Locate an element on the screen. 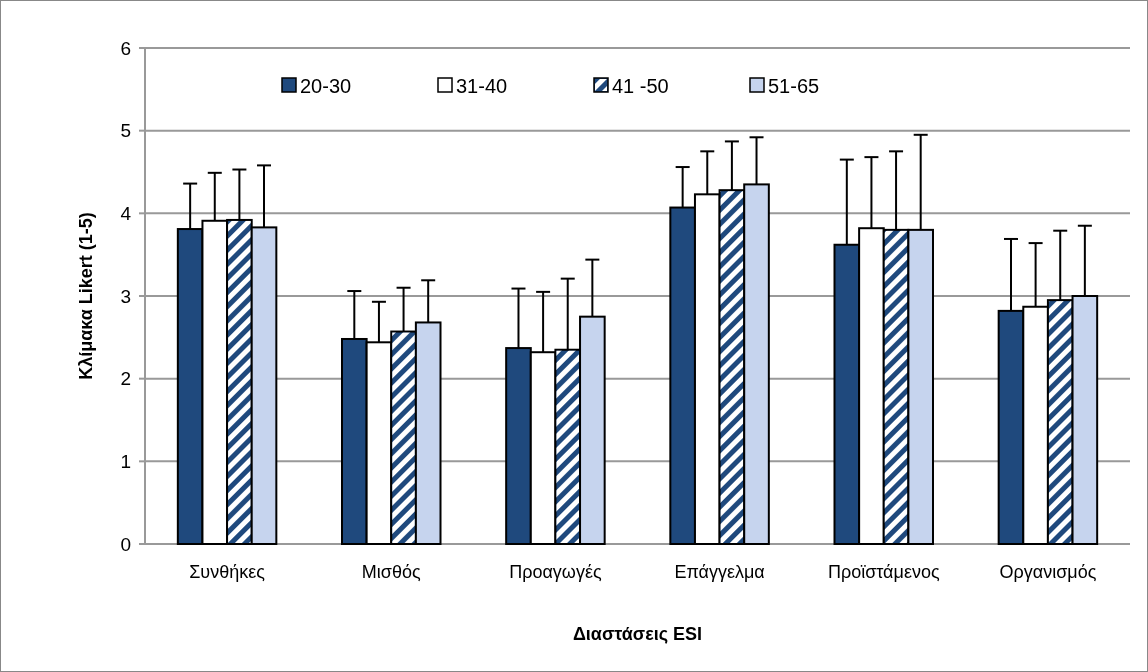 The width and height of the screenshot is (1148, 672). legend-label: 41 -50 is located at coordinates (640, 86).